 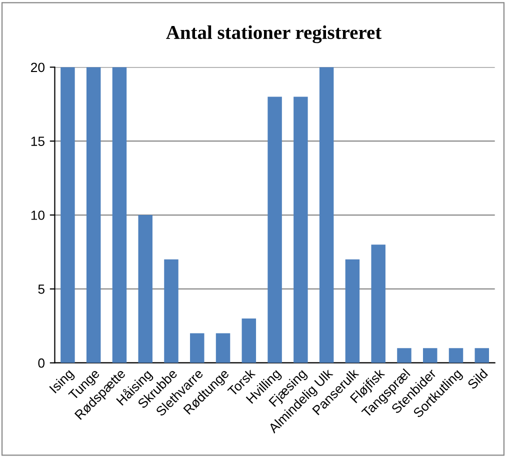 What do you see at coordinates (41, 363) in the screenshot?
I see `y-tick-label: 0` at bounding box center [41, 363].